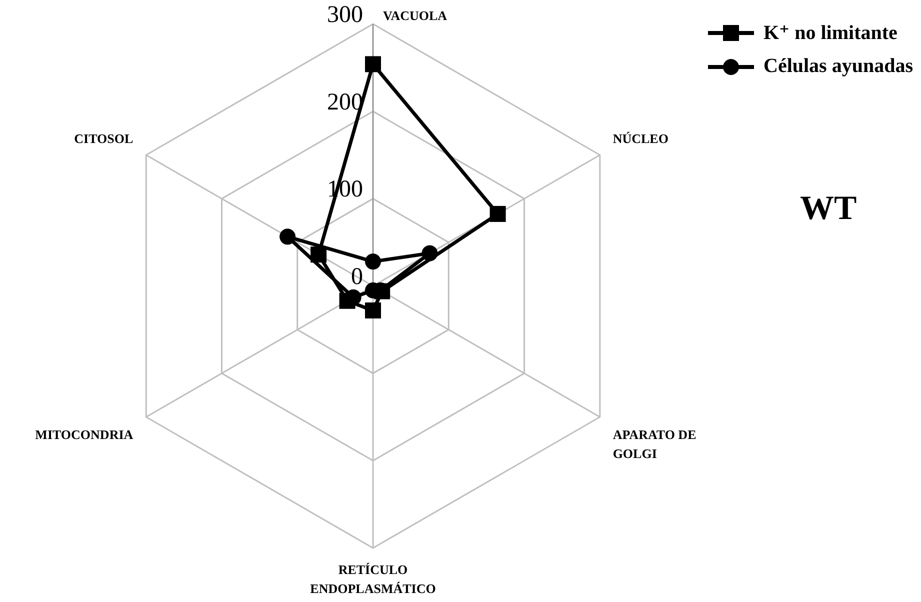 The width and height of the screenshot is (921, 602). What do you see at coordinates (345, 15) in the screenshot?
I see `y-tick-label: 300` at bounding box center [345, 15].